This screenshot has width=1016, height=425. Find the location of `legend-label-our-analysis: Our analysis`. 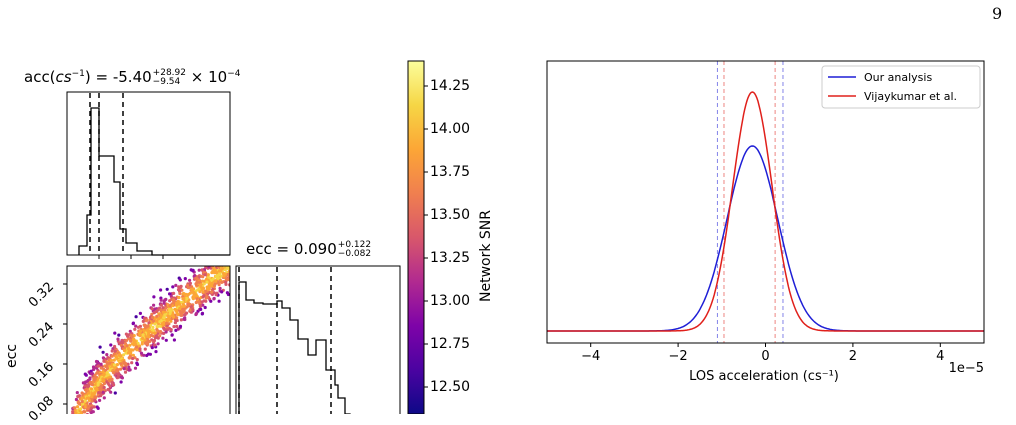

legend-label-our-analysis: Our analysis is located at coordinates (898, 77).